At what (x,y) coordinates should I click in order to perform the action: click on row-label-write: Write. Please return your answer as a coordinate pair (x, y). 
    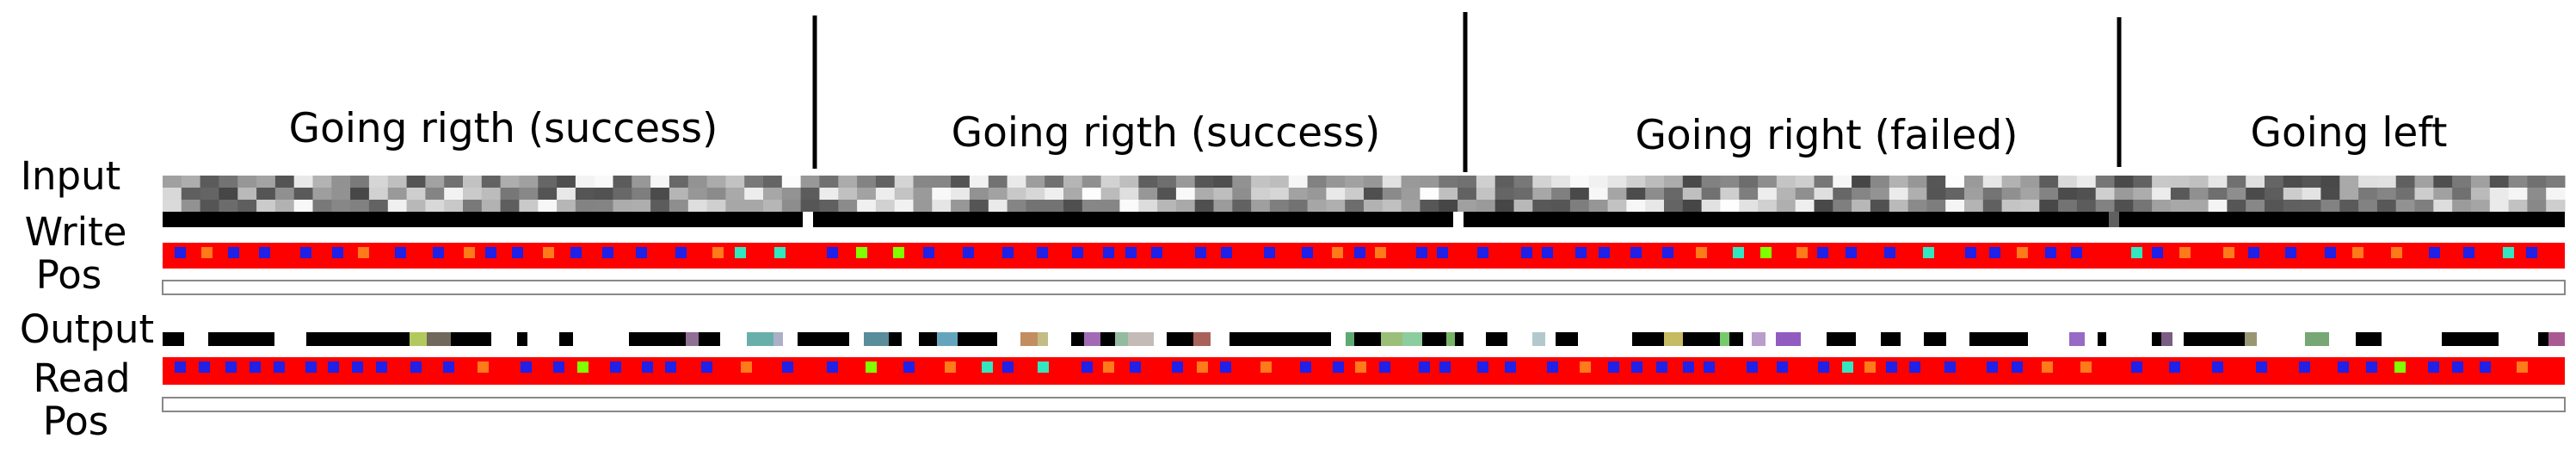
    Looking at the image, I should click on (76, 232).